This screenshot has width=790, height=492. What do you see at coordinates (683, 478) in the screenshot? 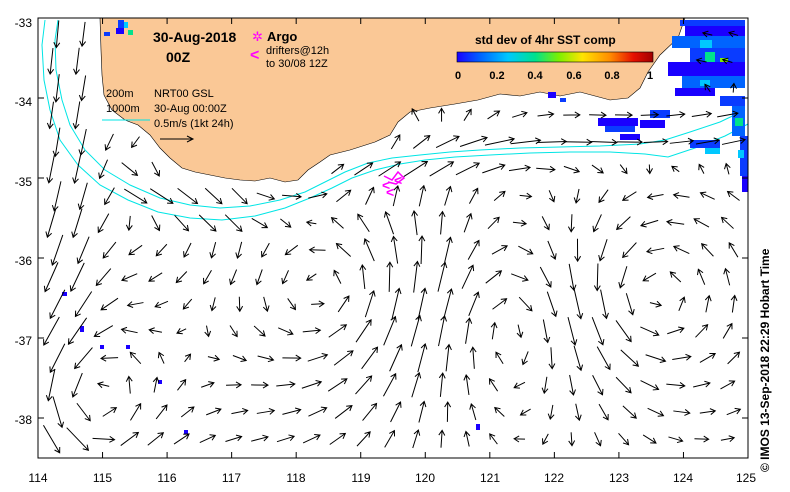
I see `x-tick-label: 124` at bounding box center [683, 478].